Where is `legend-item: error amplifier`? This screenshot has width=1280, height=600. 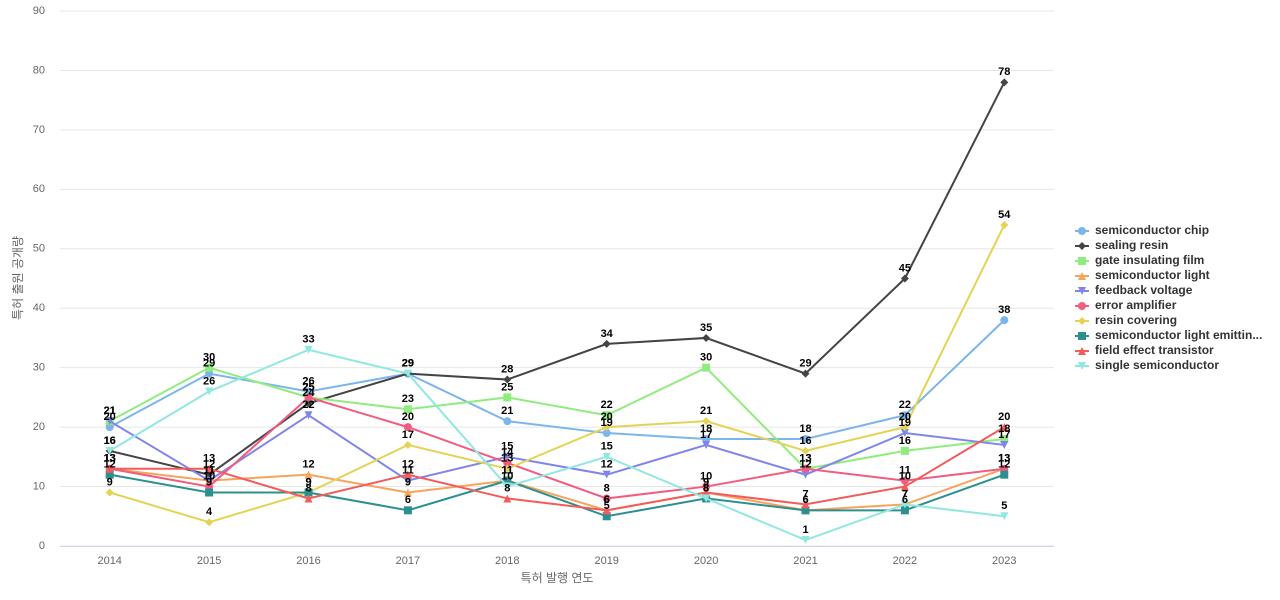 legend-item: error amplifier is located at coordinates (1126, 305).